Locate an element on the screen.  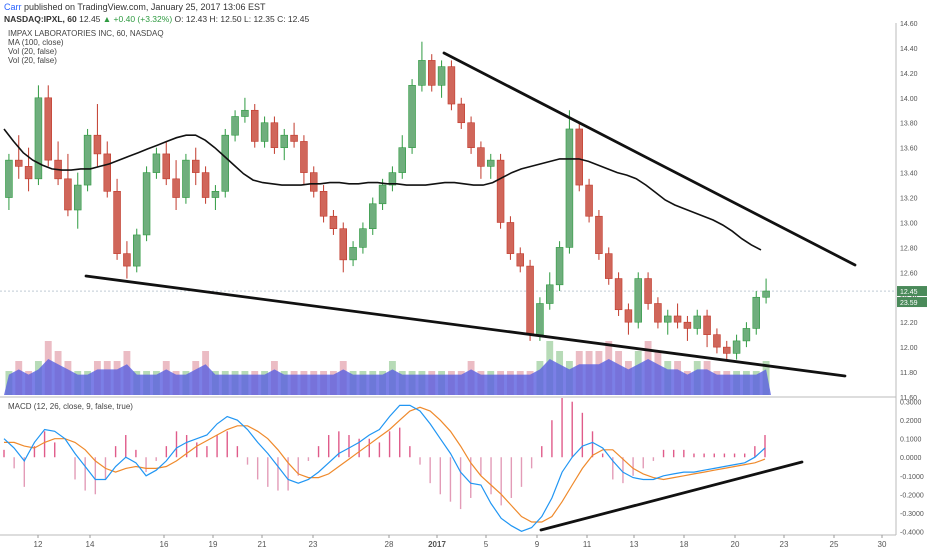
vol-study-label-1: Vol (20, false) is located at coordinates (32, 51).